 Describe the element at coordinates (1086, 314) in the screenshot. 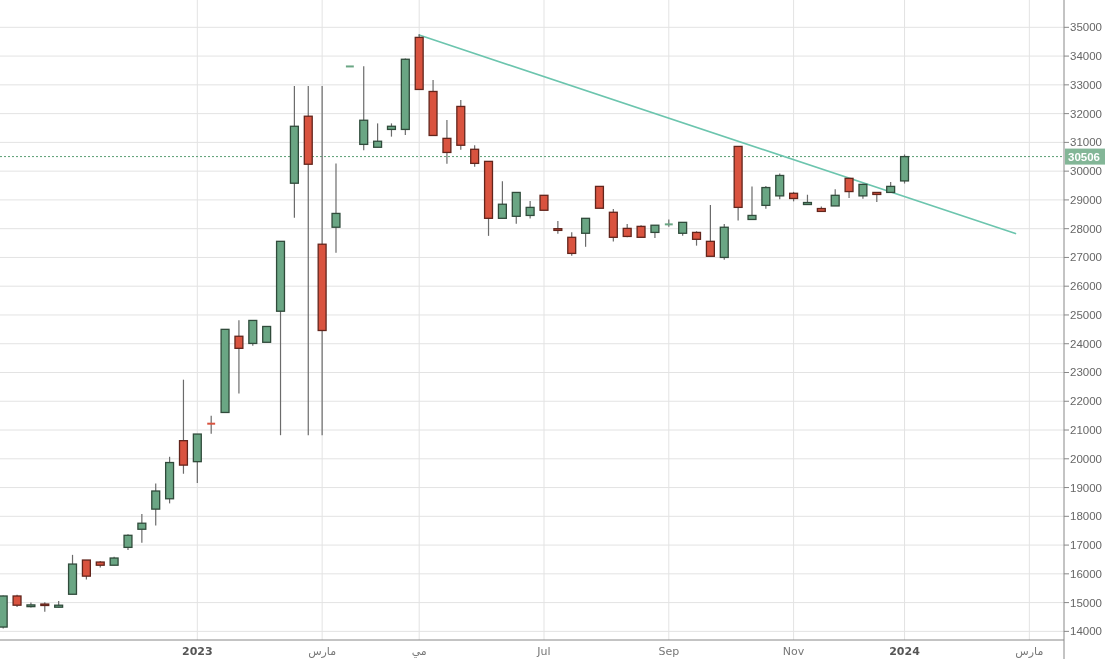

I see `y-tick-label: 25000` at that location.